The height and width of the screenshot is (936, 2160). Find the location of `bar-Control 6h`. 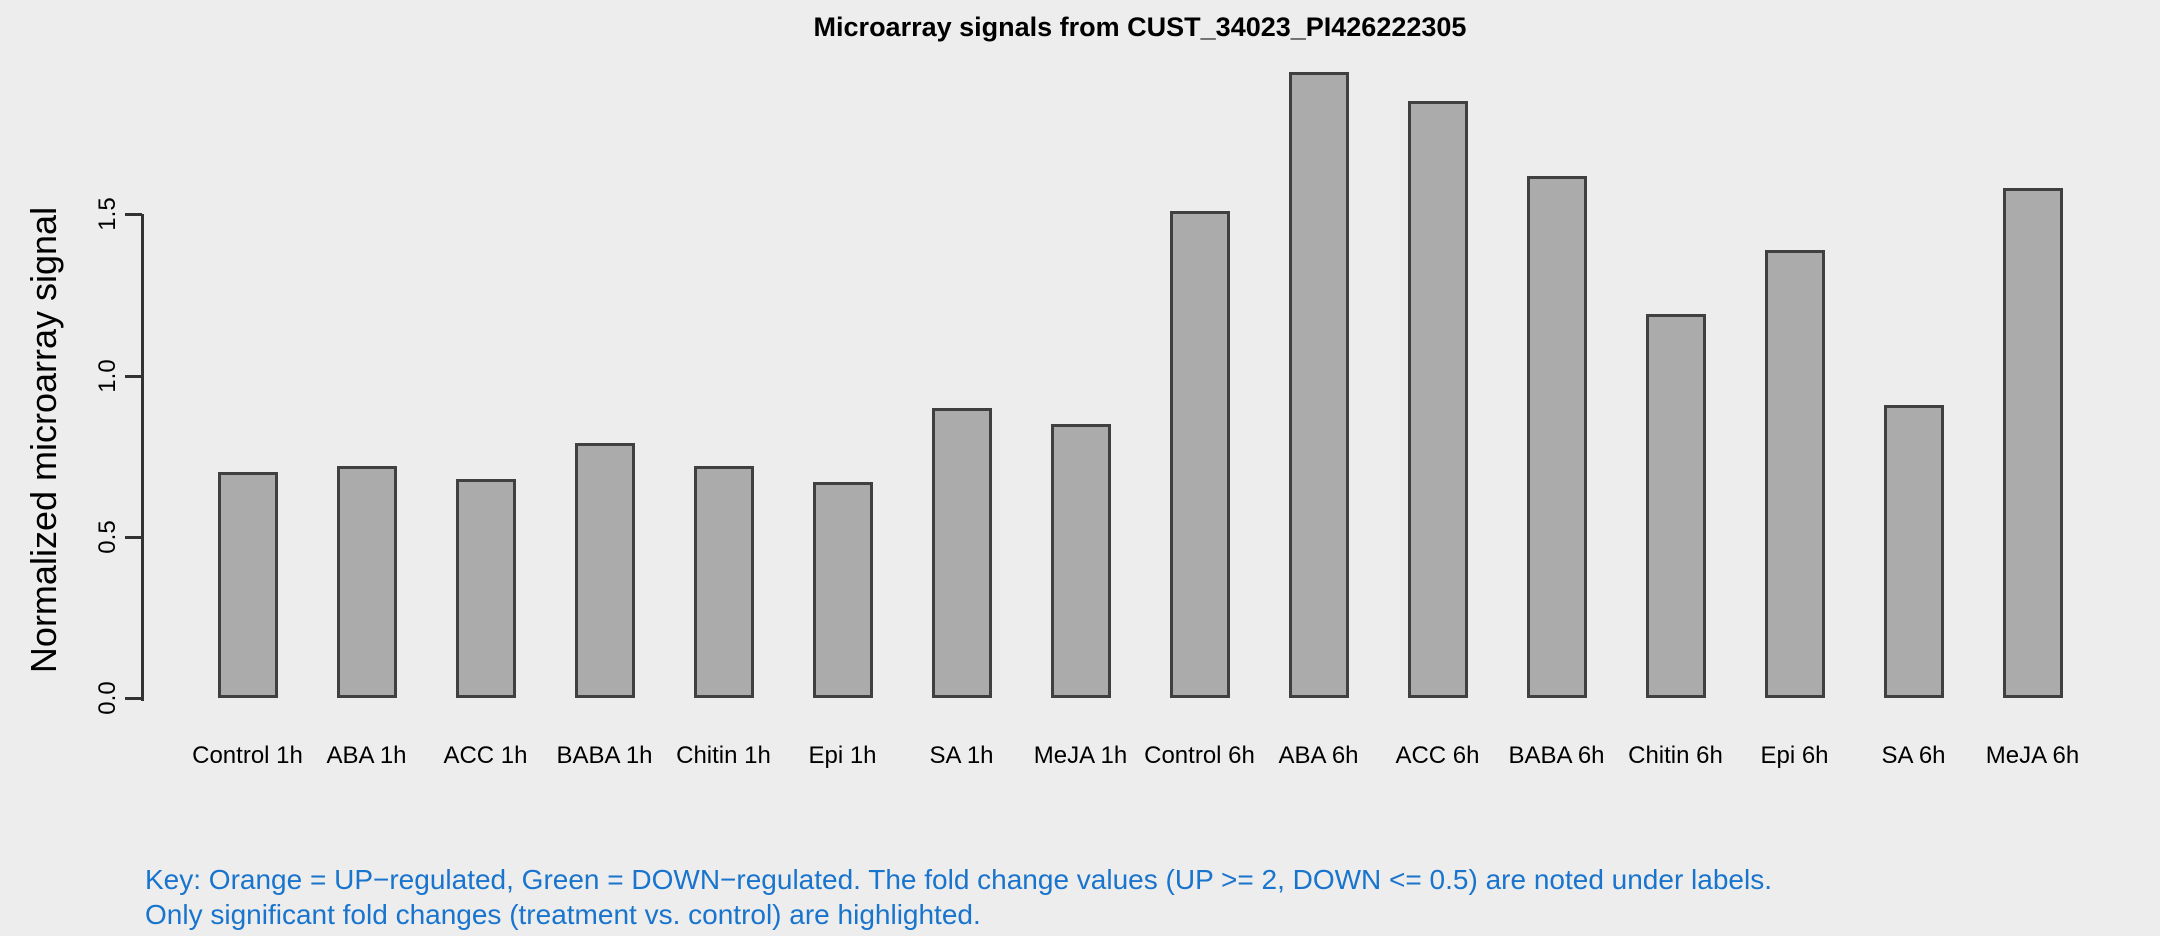

bar-Control 6h is located at coordinates (1199, 454).